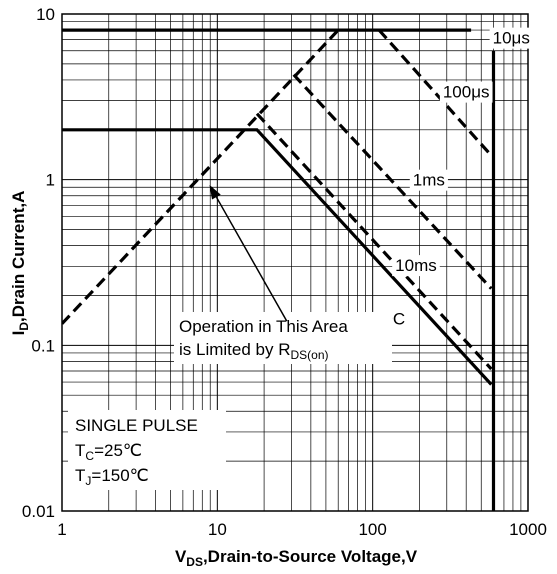 The width and height of the screenshot is (557, 574). I want to click on x-axis-label-main: V, so click(181, 556).